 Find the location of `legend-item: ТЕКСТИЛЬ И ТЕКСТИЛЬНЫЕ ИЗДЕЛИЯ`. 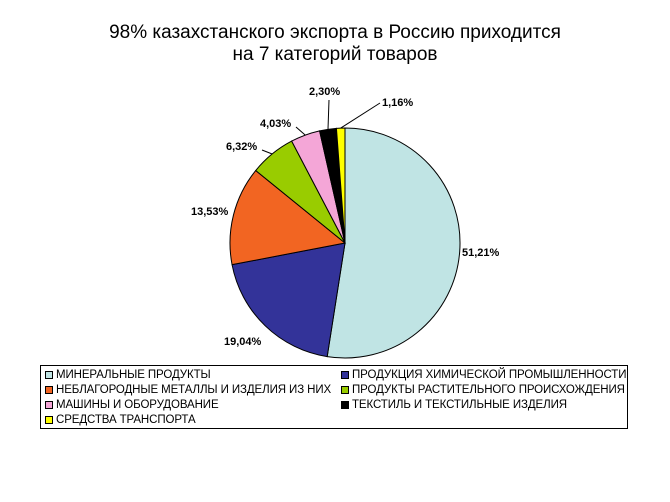

legend-item: ТЕКСТИЛЬ И ТЕКСТИЛЬНЫЕ ИЗДЕЛИЯ is located at coordinates (454, 405).